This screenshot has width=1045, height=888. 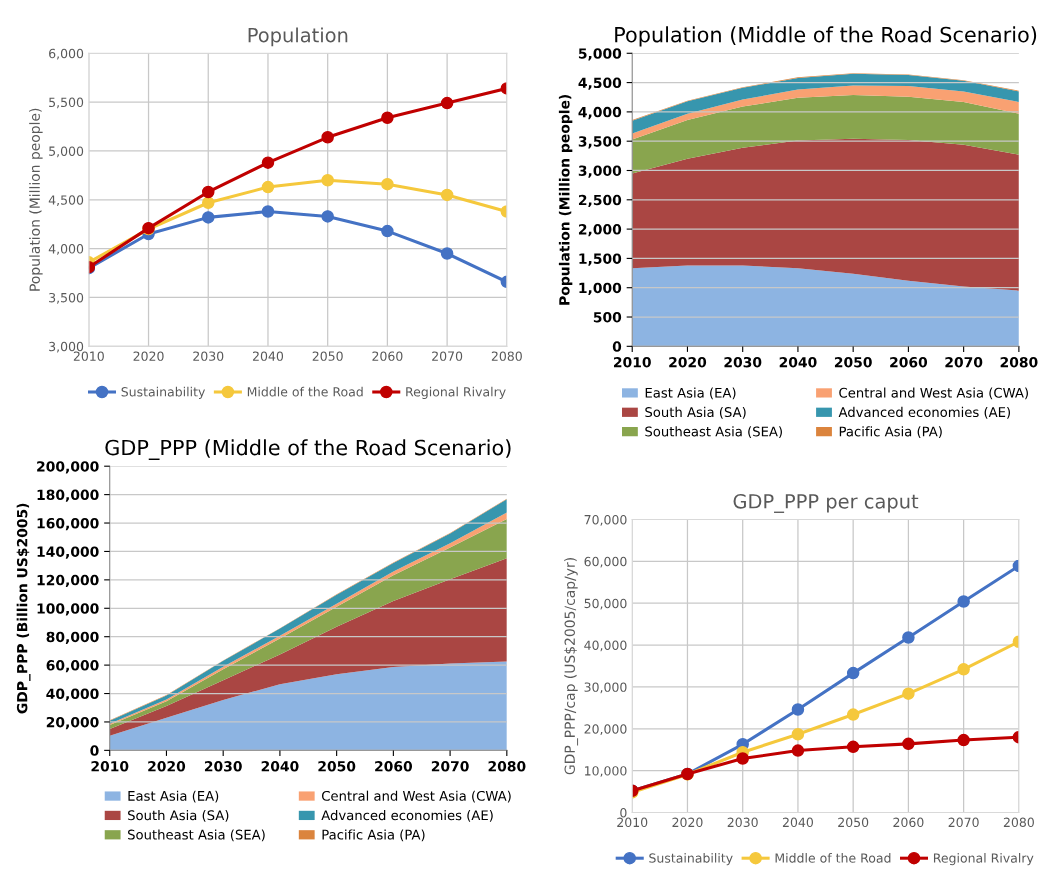 What do you see at coordinates (607, 317) in the screenshot?
I see `y-tick-label: 500` at bounding box center [607, 317].